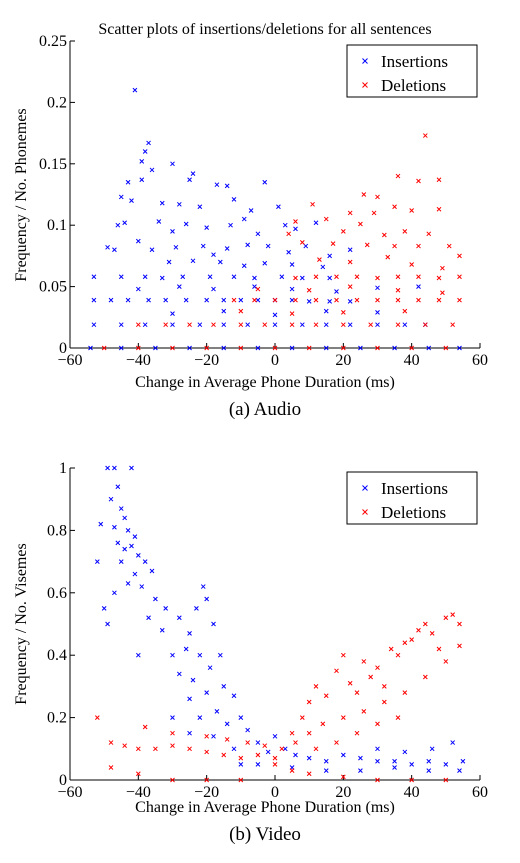 This screenshot has height=863, width=520. What do you see at coordinates (275, 360) in the screenshot?
I see `x-tick-label: 0` at bounding box center [275, 360].